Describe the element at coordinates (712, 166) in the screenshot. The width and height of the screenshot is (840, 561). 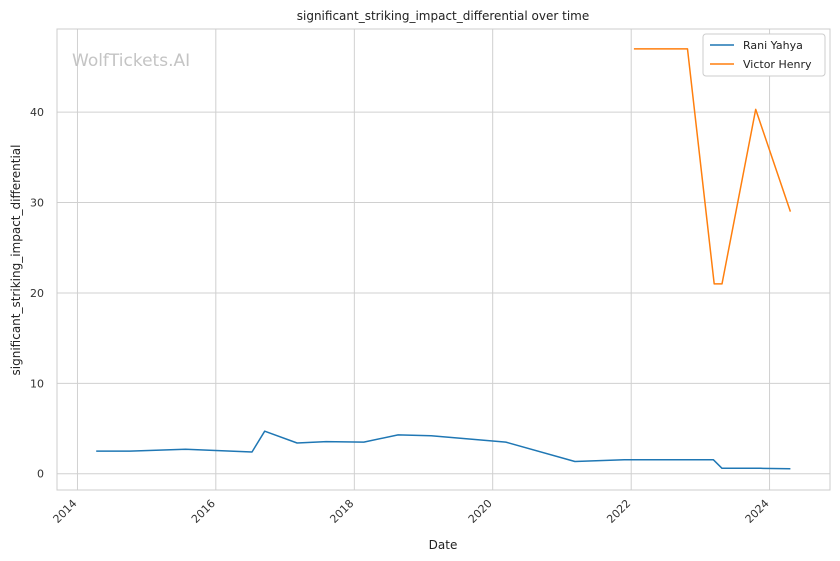
I see `series-line-victor-henry` at that location.